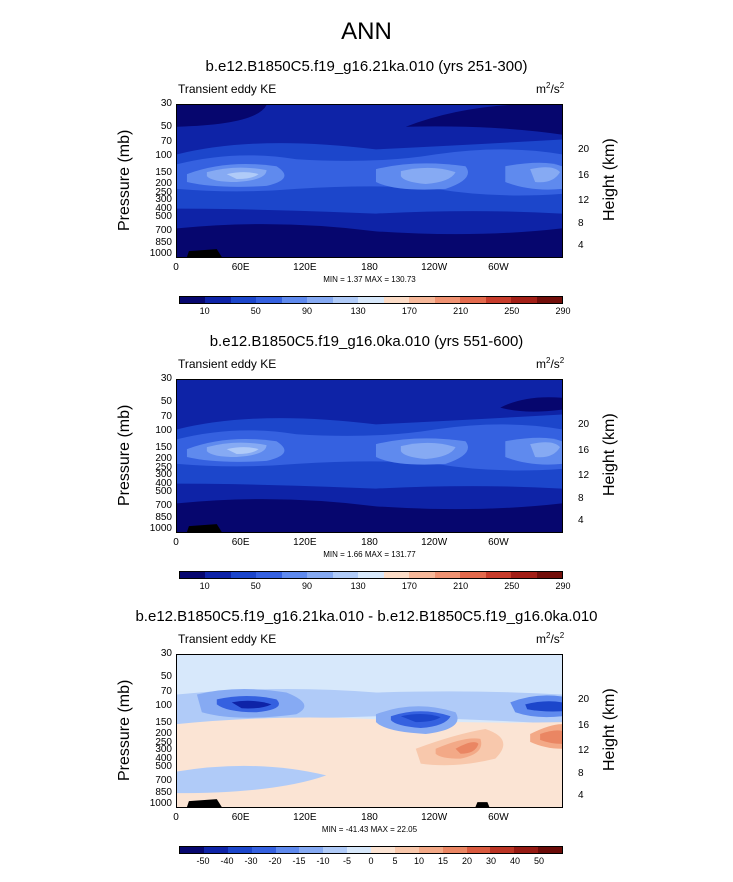 The height and width of the screenshot is (882, 733). I want to click on colorbar-tick-label: 10, so click(204, 311).